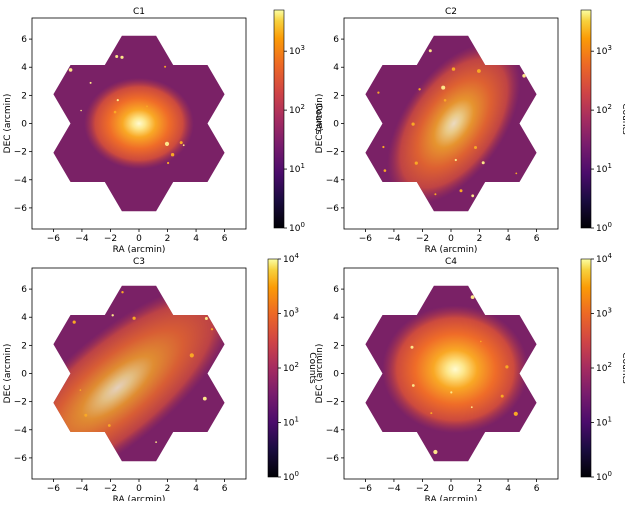 The width and height of the screenshot is (625, 505). What do you see at coordinates (196, 239) in the screenshot?
I see `x-tick-label: 4` at bounding box center [196, 239].